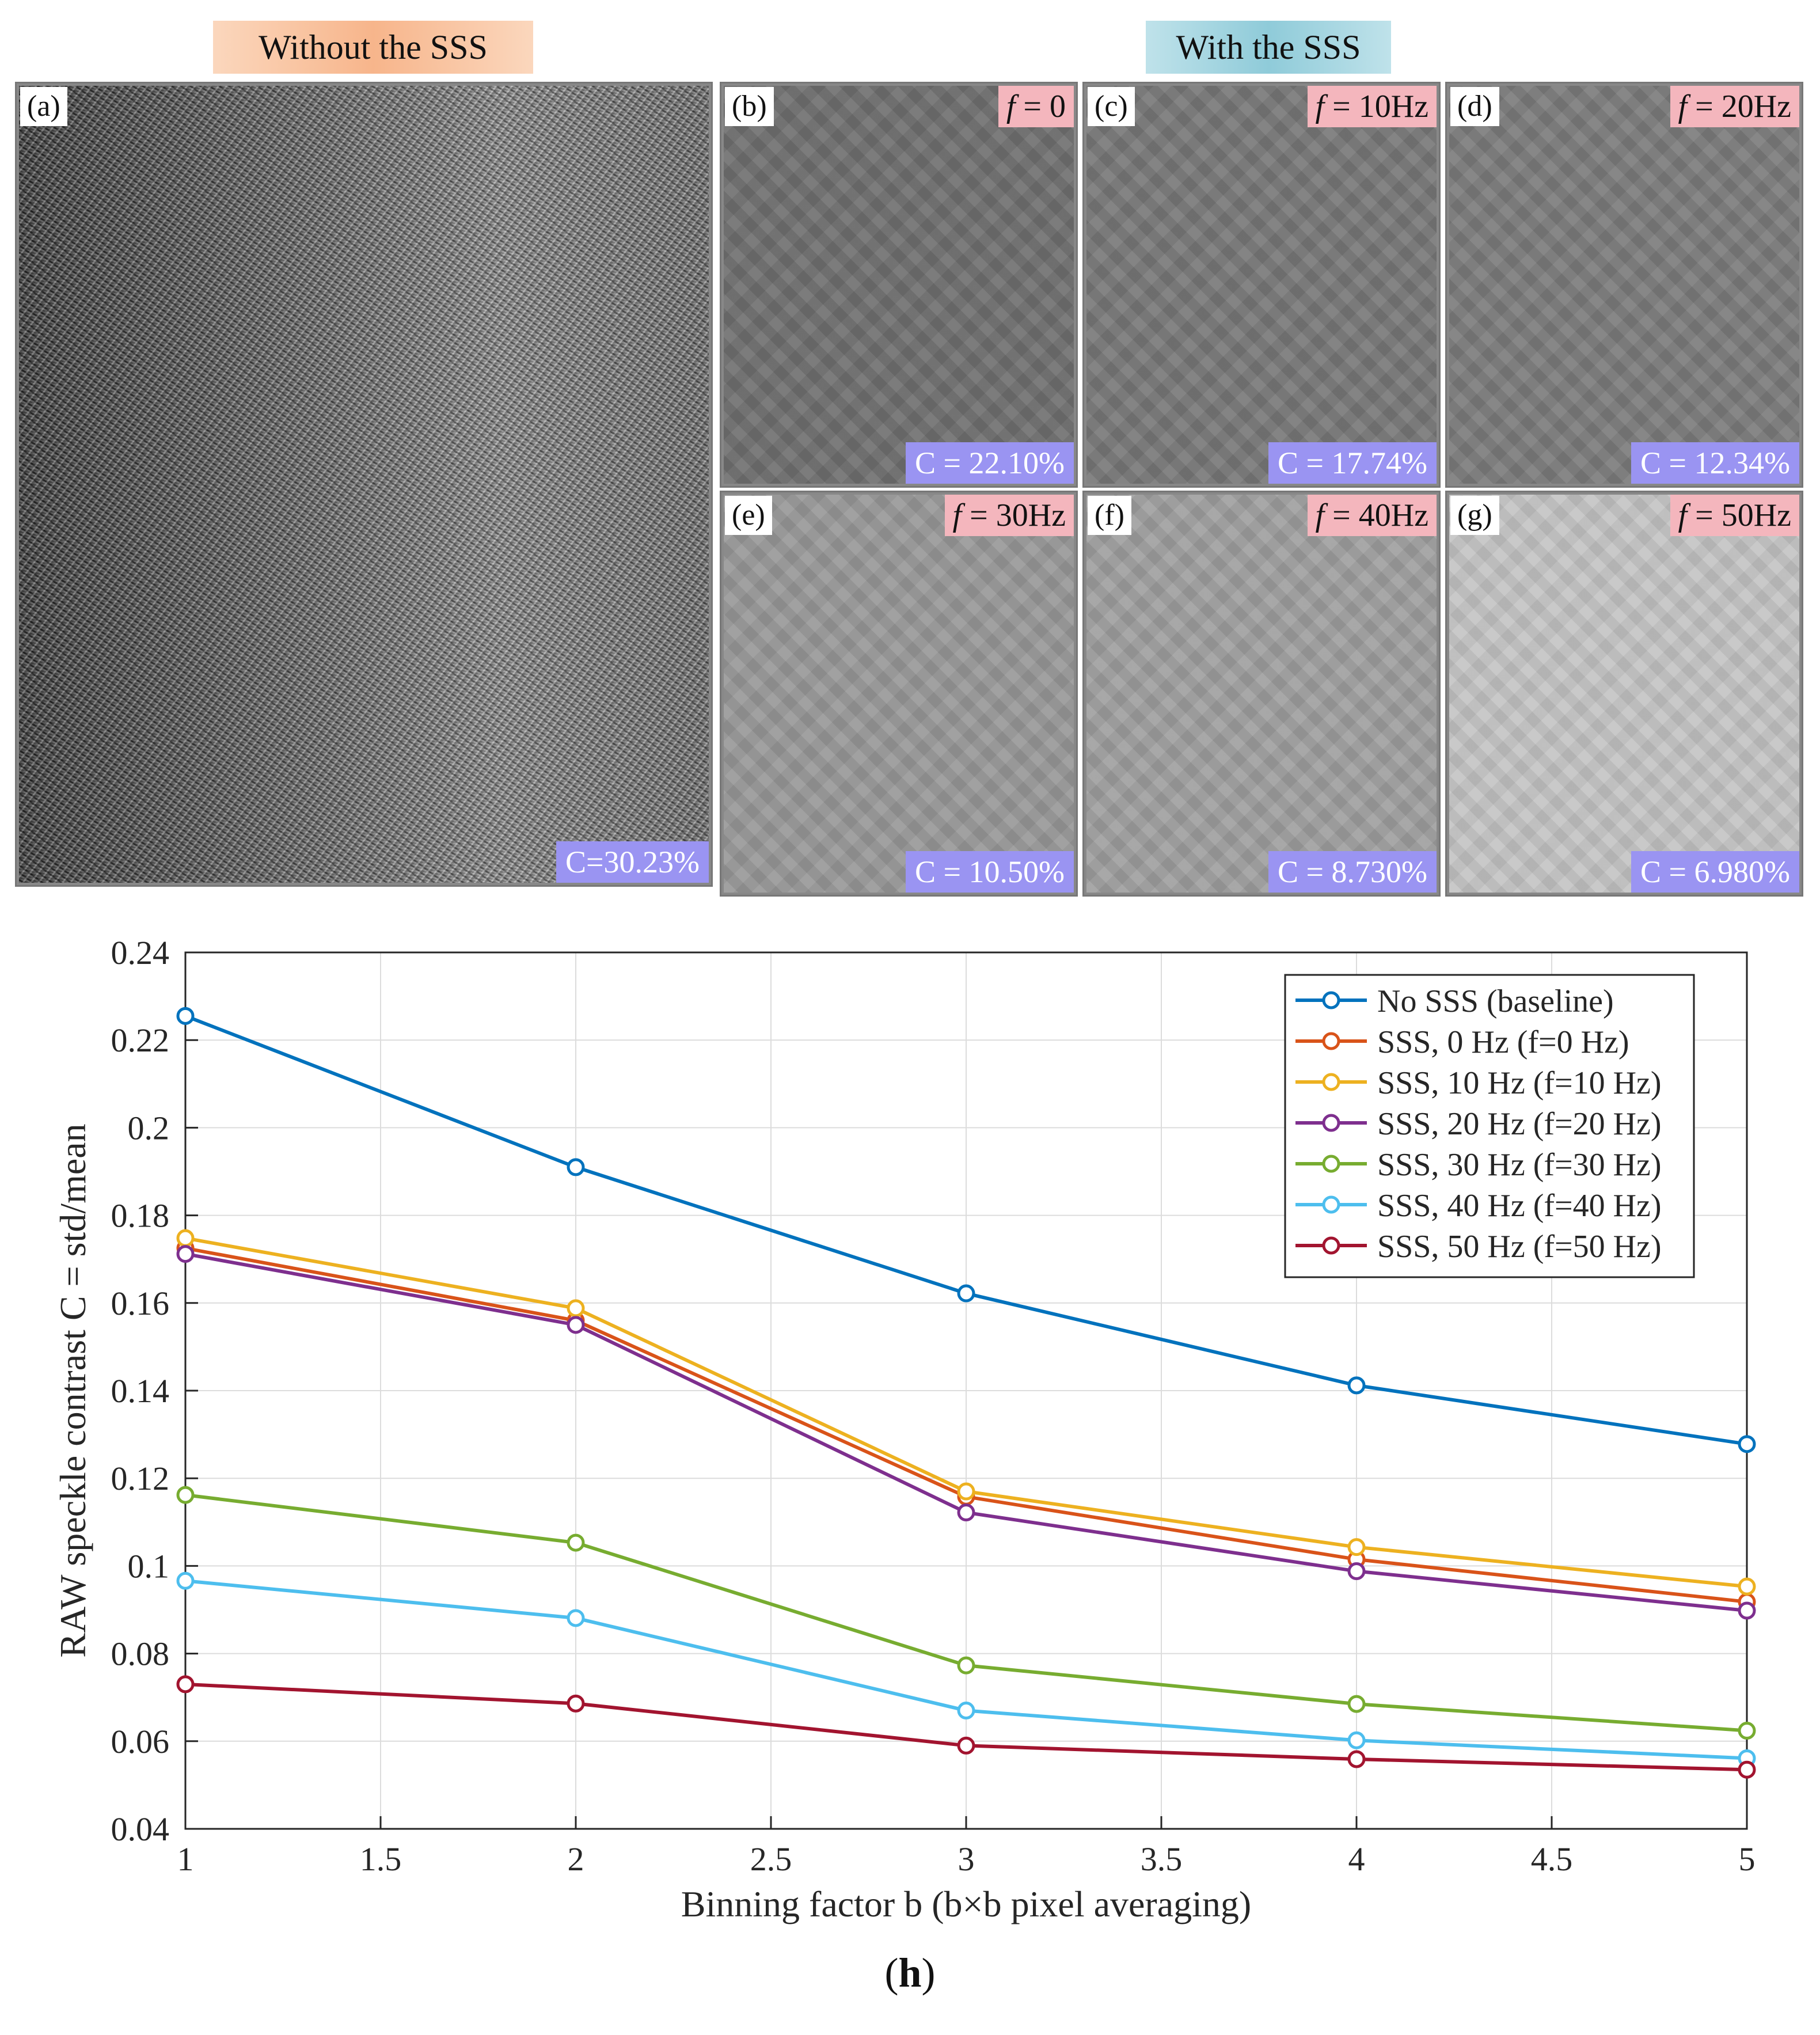  Describe the element at coordinates (1520, 1206) in the screenshot. I see `legend-label: SSS, 40 Hz (f=40 Hz)` at that location.